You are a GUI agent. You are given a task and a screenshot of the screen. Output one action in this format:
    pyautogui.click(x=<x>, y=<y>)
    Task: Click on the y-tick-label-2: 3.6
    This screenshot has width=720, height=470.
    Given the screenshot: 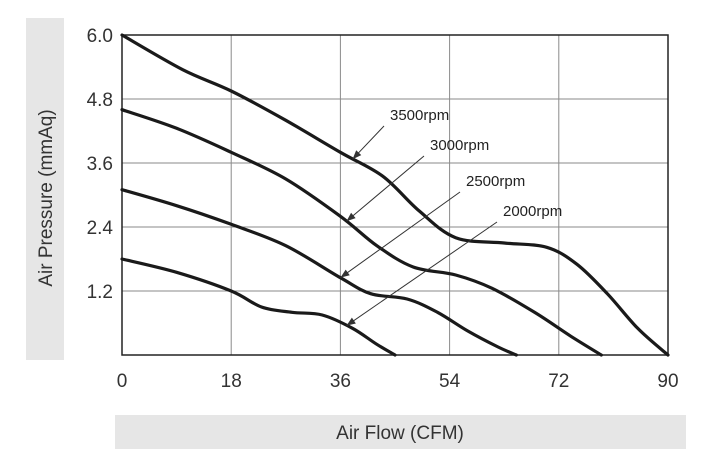 What is the action you would take?
    pyautogui.click(x=100, y=164)
    